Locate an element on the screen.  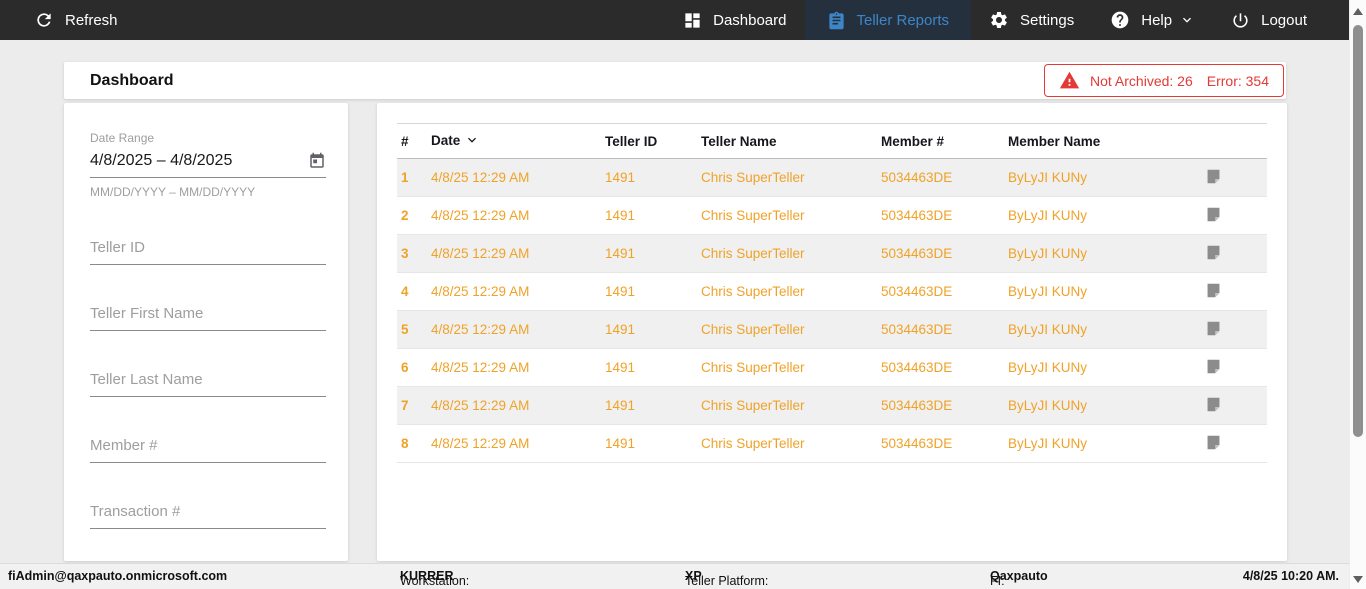
alert-badge: Not Archived: 26 Error: 354 is located at coordinates (1164, 80).